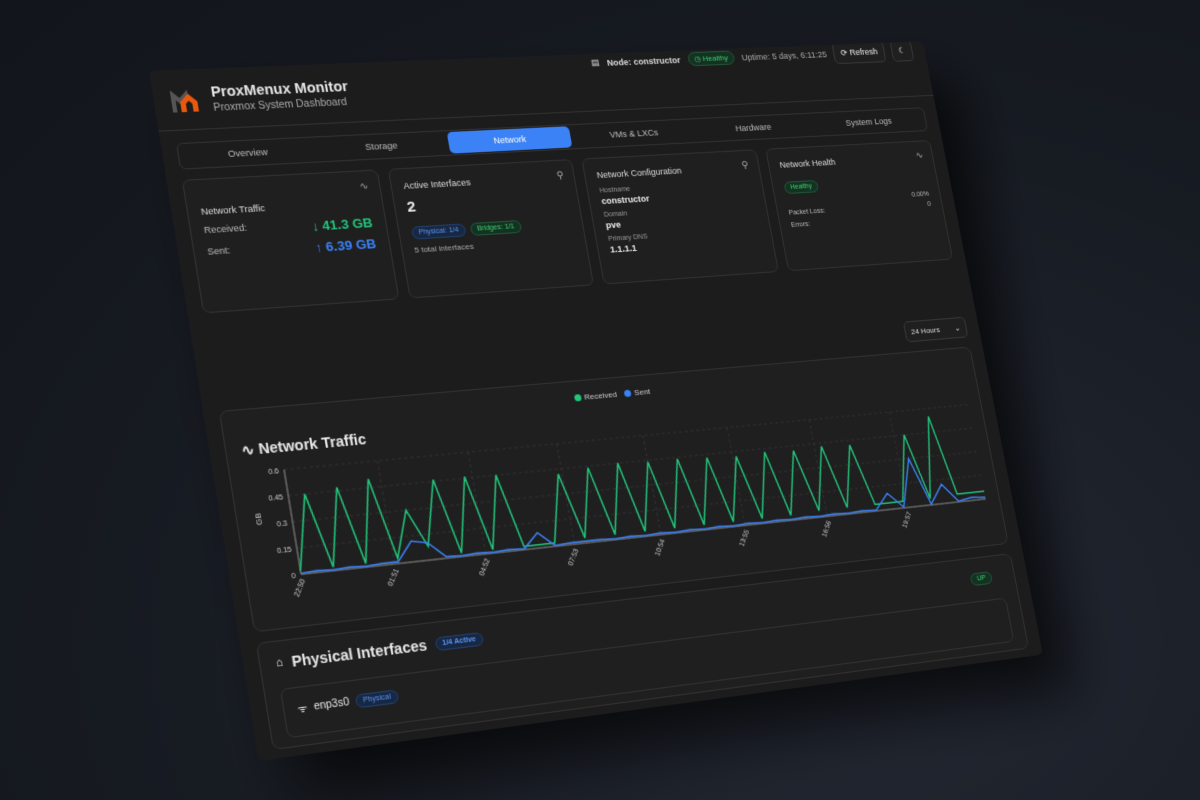 This screenshot has height=800, width=1200. What do you see at coordinates (907, 520) in the screenshot?
I see `x-tick-label: 19:57` at bounding box center [907, 520].